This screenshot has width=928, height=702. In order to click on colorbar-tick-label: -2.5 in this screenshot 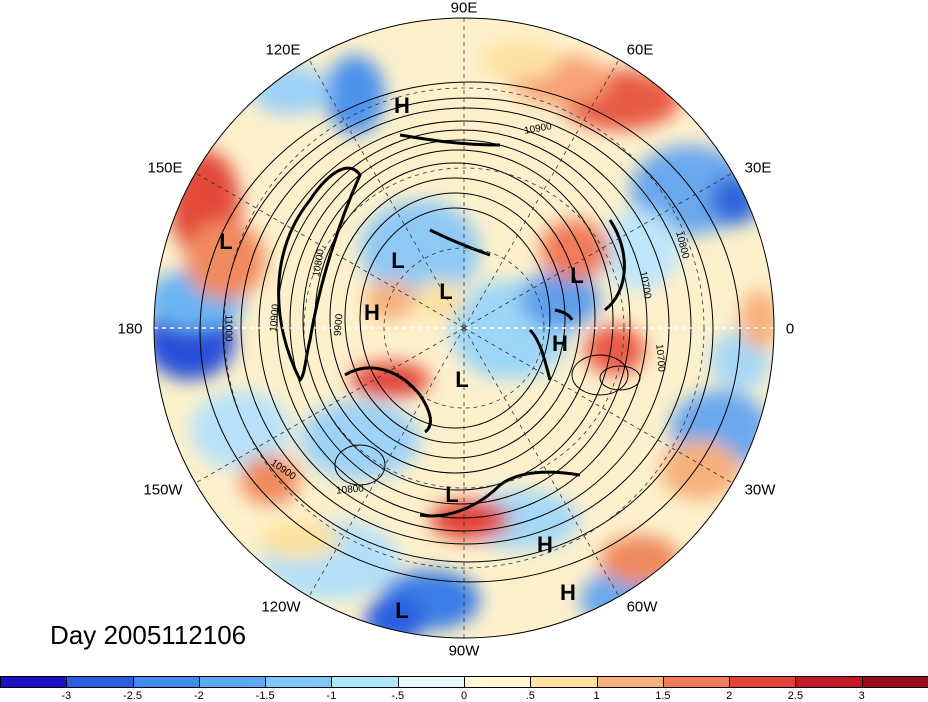, I will do `click(133, 696)`.